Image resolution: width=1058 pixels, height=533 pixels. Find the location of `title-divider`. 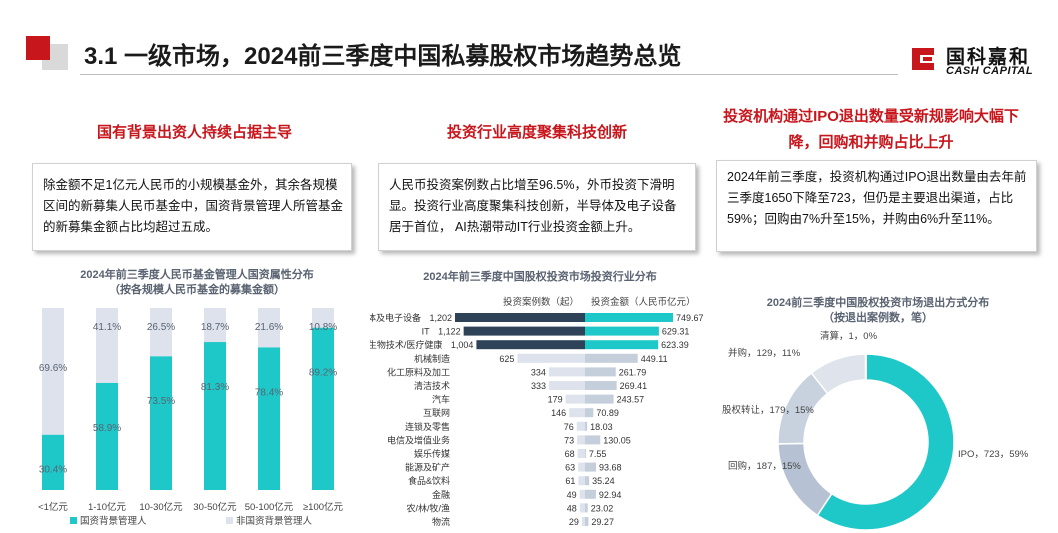

title-divider is located at coordinates (489, 74).